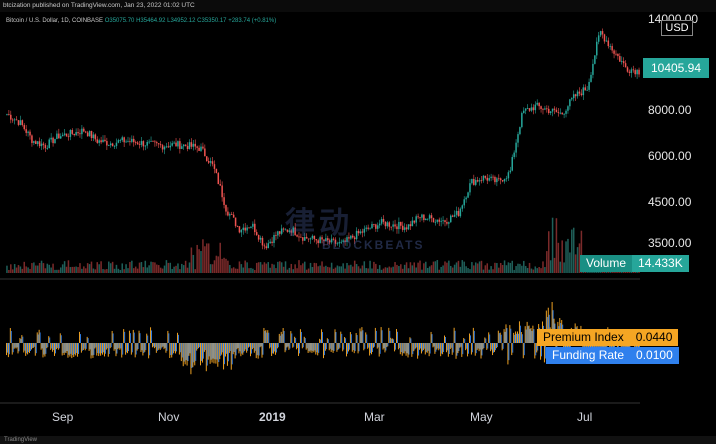 This screenshot has height=444, width=716. I want to click on premium-index-tag: Premium Index 0.0440, so click(608, 337).